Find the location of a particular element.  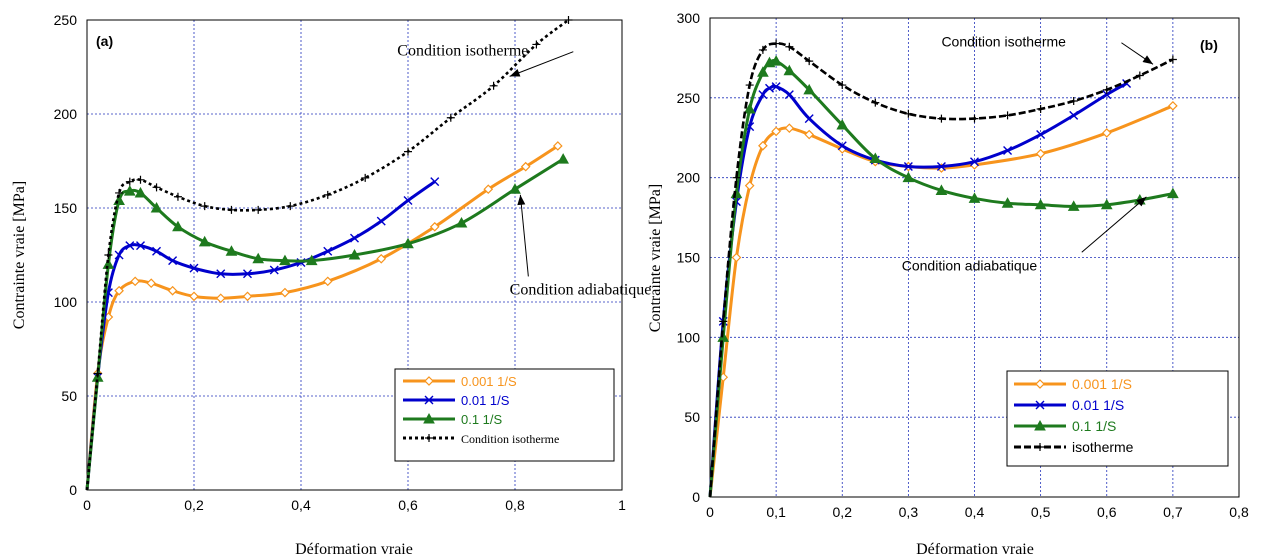

annotations-a: Condition isotherme Condition adiabatique is located at coordinates (524, 171).